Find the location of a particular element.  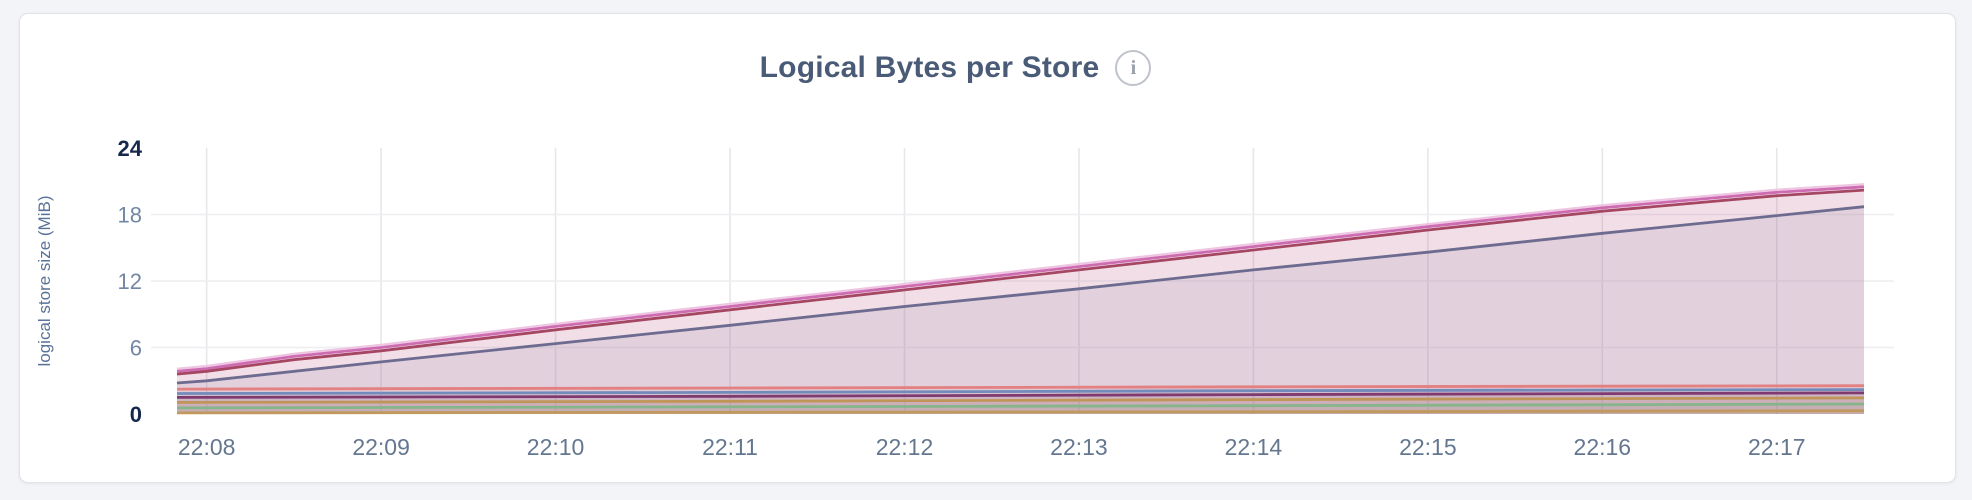

y-tick-label: 12 is located at coordinates (130, 281).